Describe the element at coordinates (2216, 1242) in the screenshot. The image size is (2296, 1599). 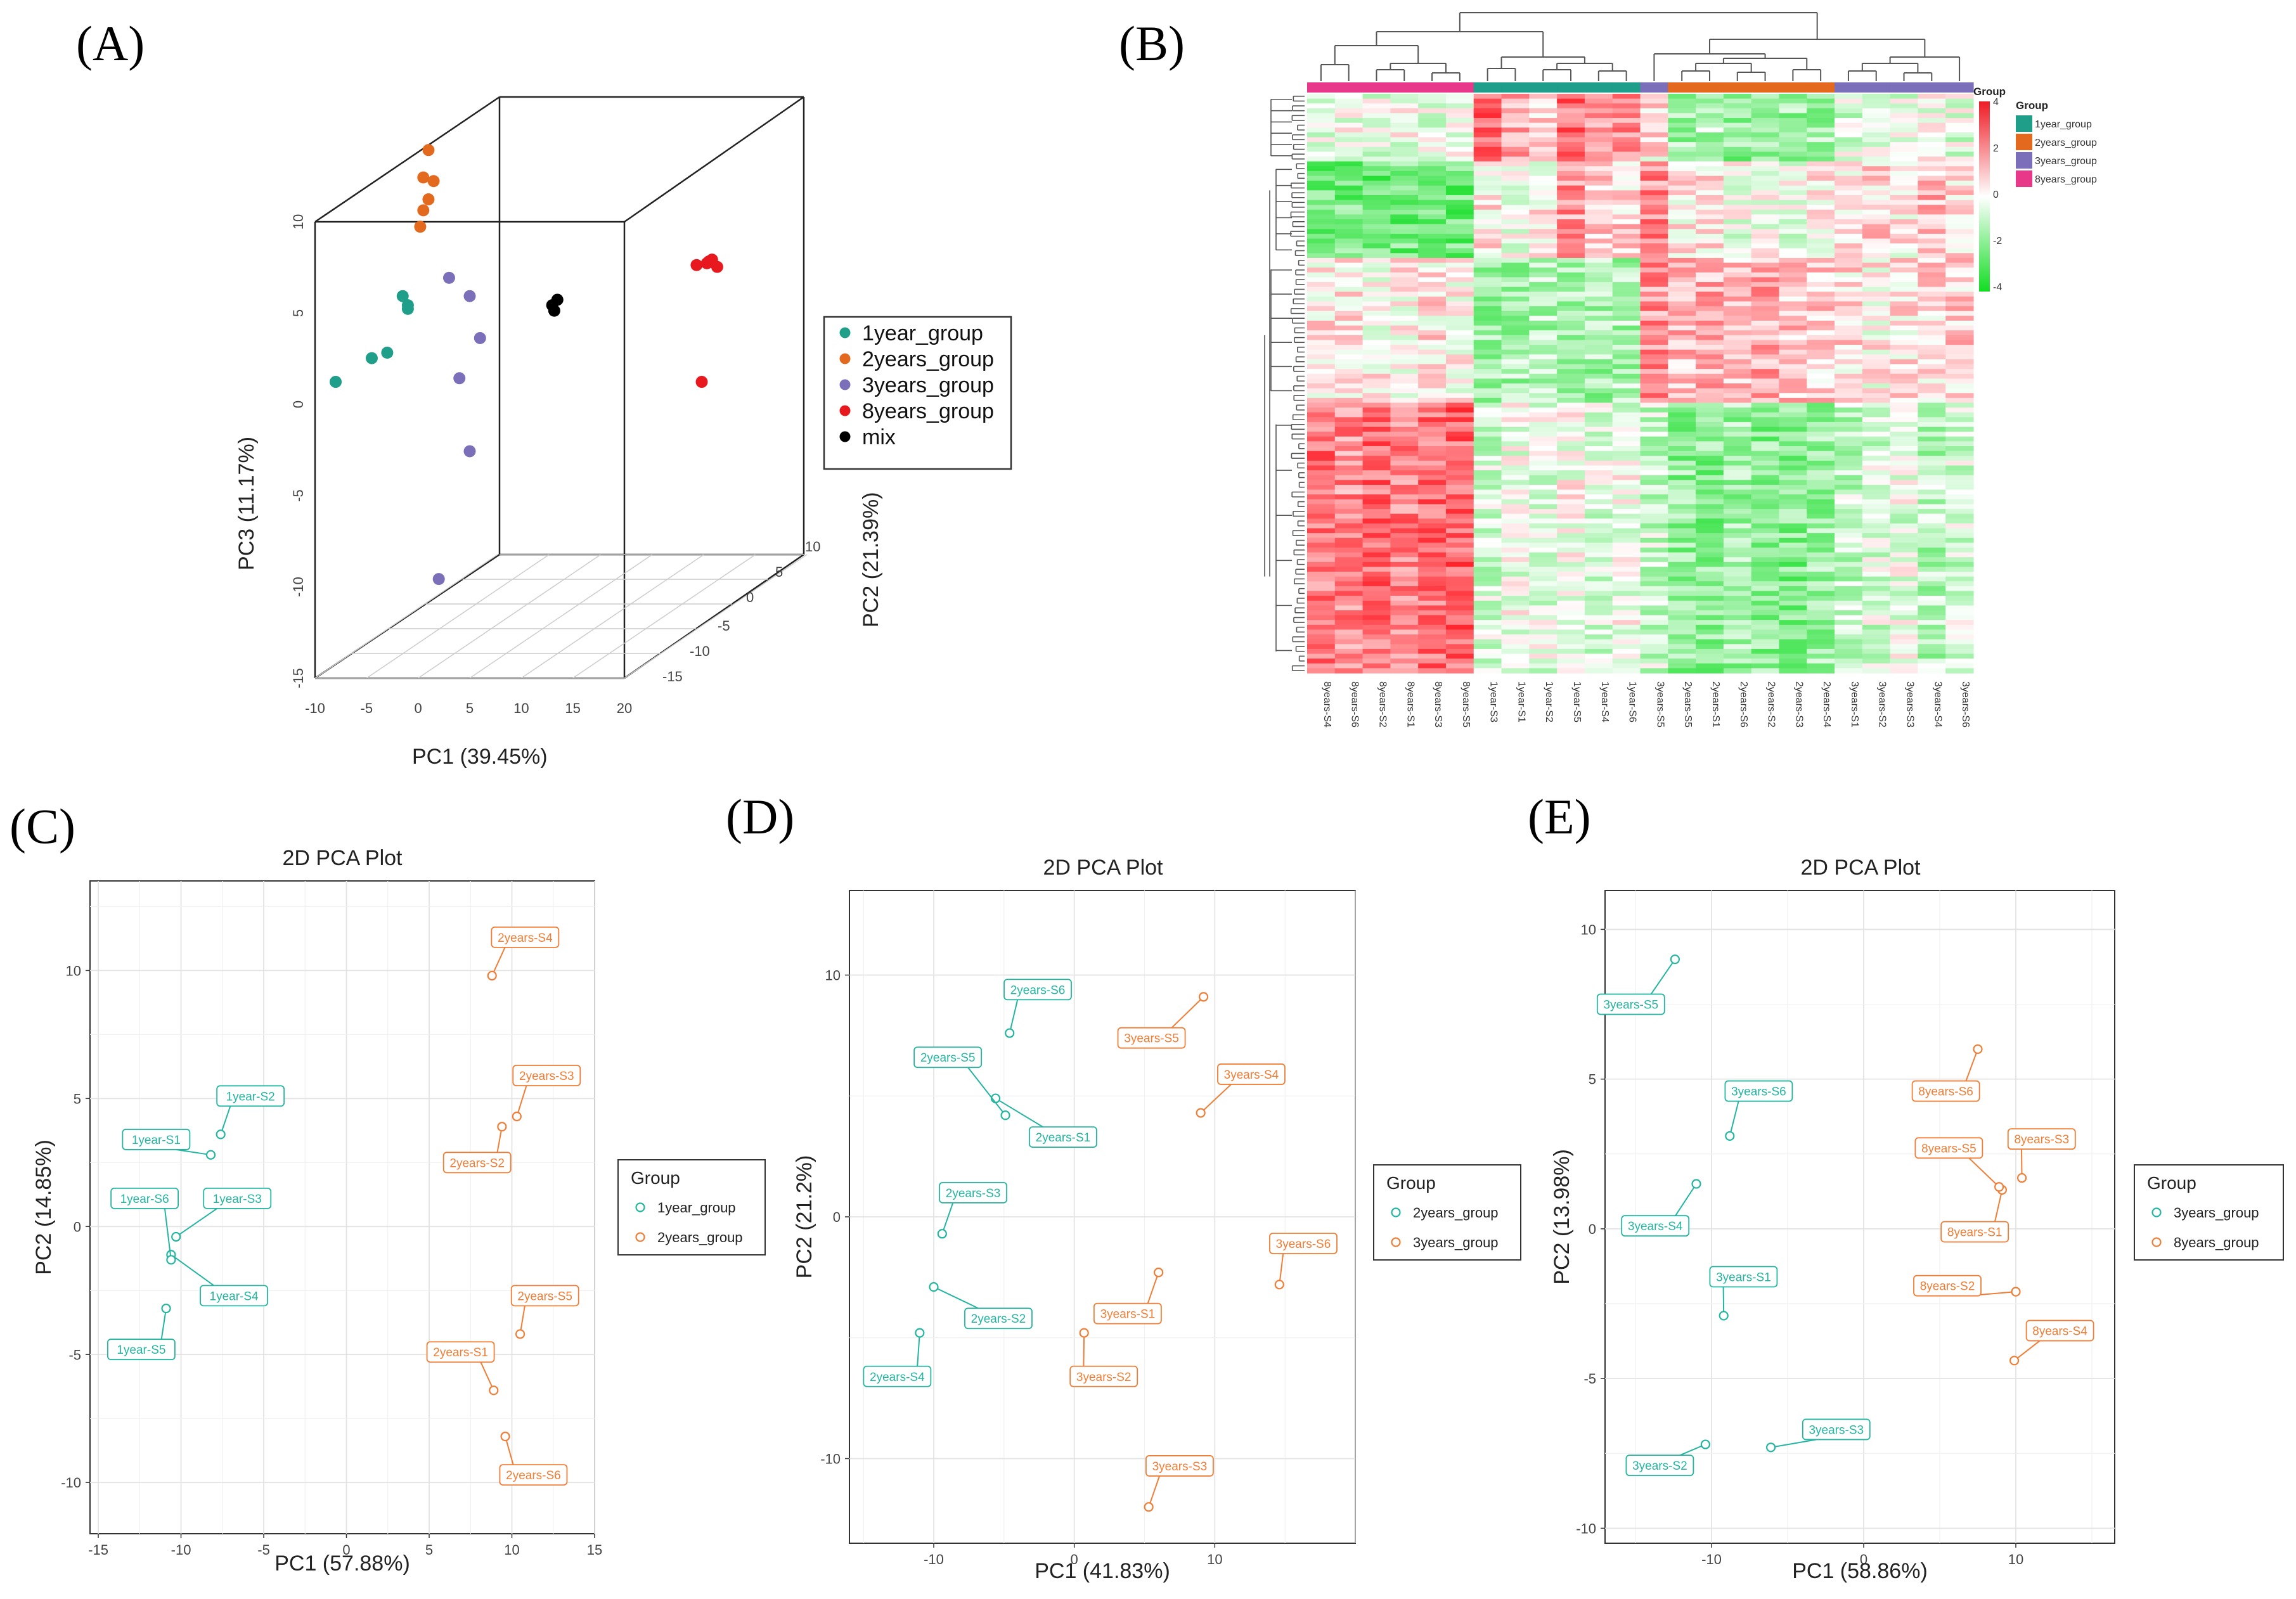
I see `legend-label: 8years_group` at that location.